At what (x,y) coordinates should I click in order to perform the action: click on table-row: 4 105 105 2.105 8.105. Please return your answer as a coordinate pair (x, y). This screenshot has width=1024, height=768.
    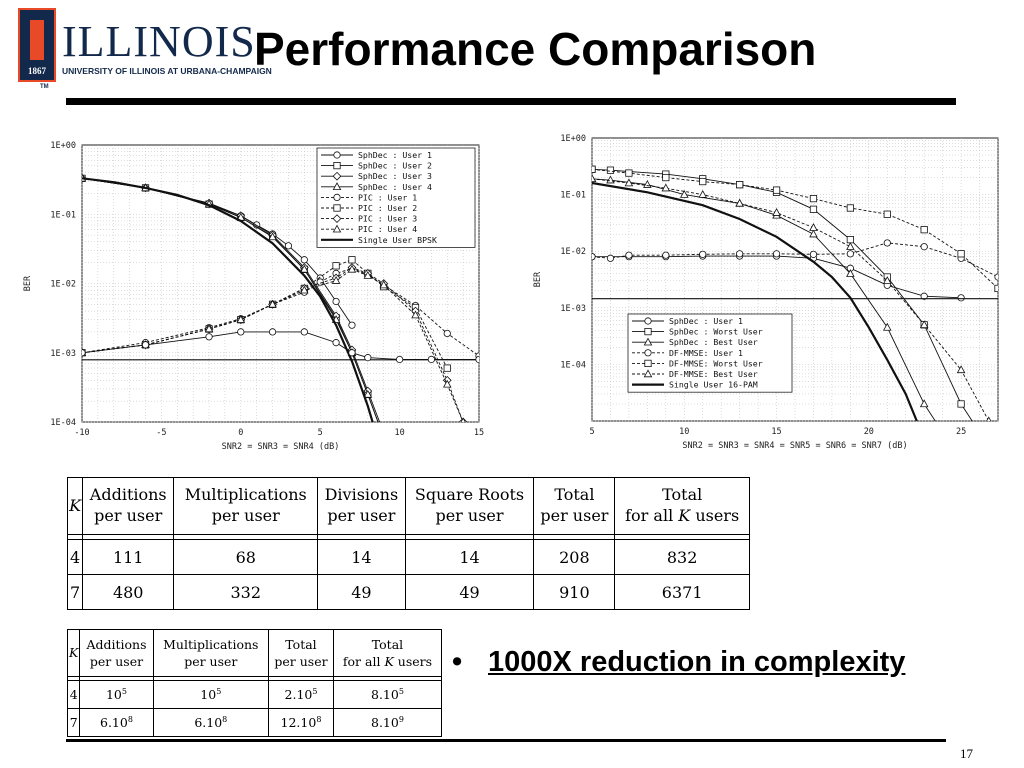
    Looking at the image, I should click on (254, 694).